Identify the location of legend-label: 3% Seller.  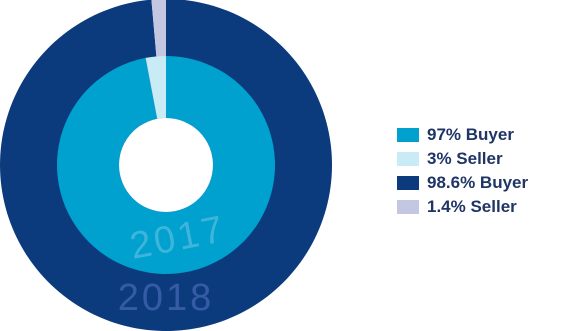
(465, 158).